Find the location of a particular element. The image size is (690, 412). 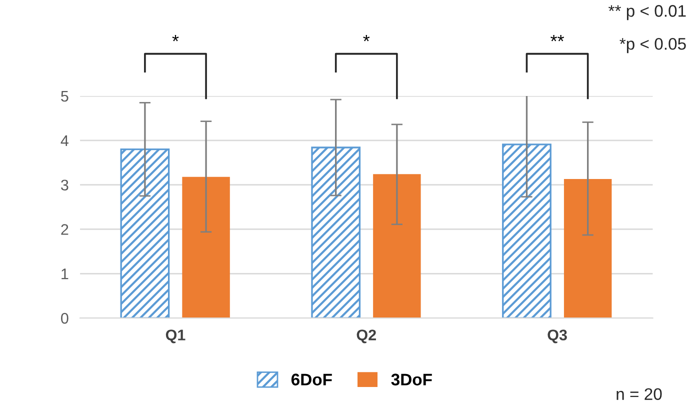

text: n = 20 is located at coordinates (639, 394).